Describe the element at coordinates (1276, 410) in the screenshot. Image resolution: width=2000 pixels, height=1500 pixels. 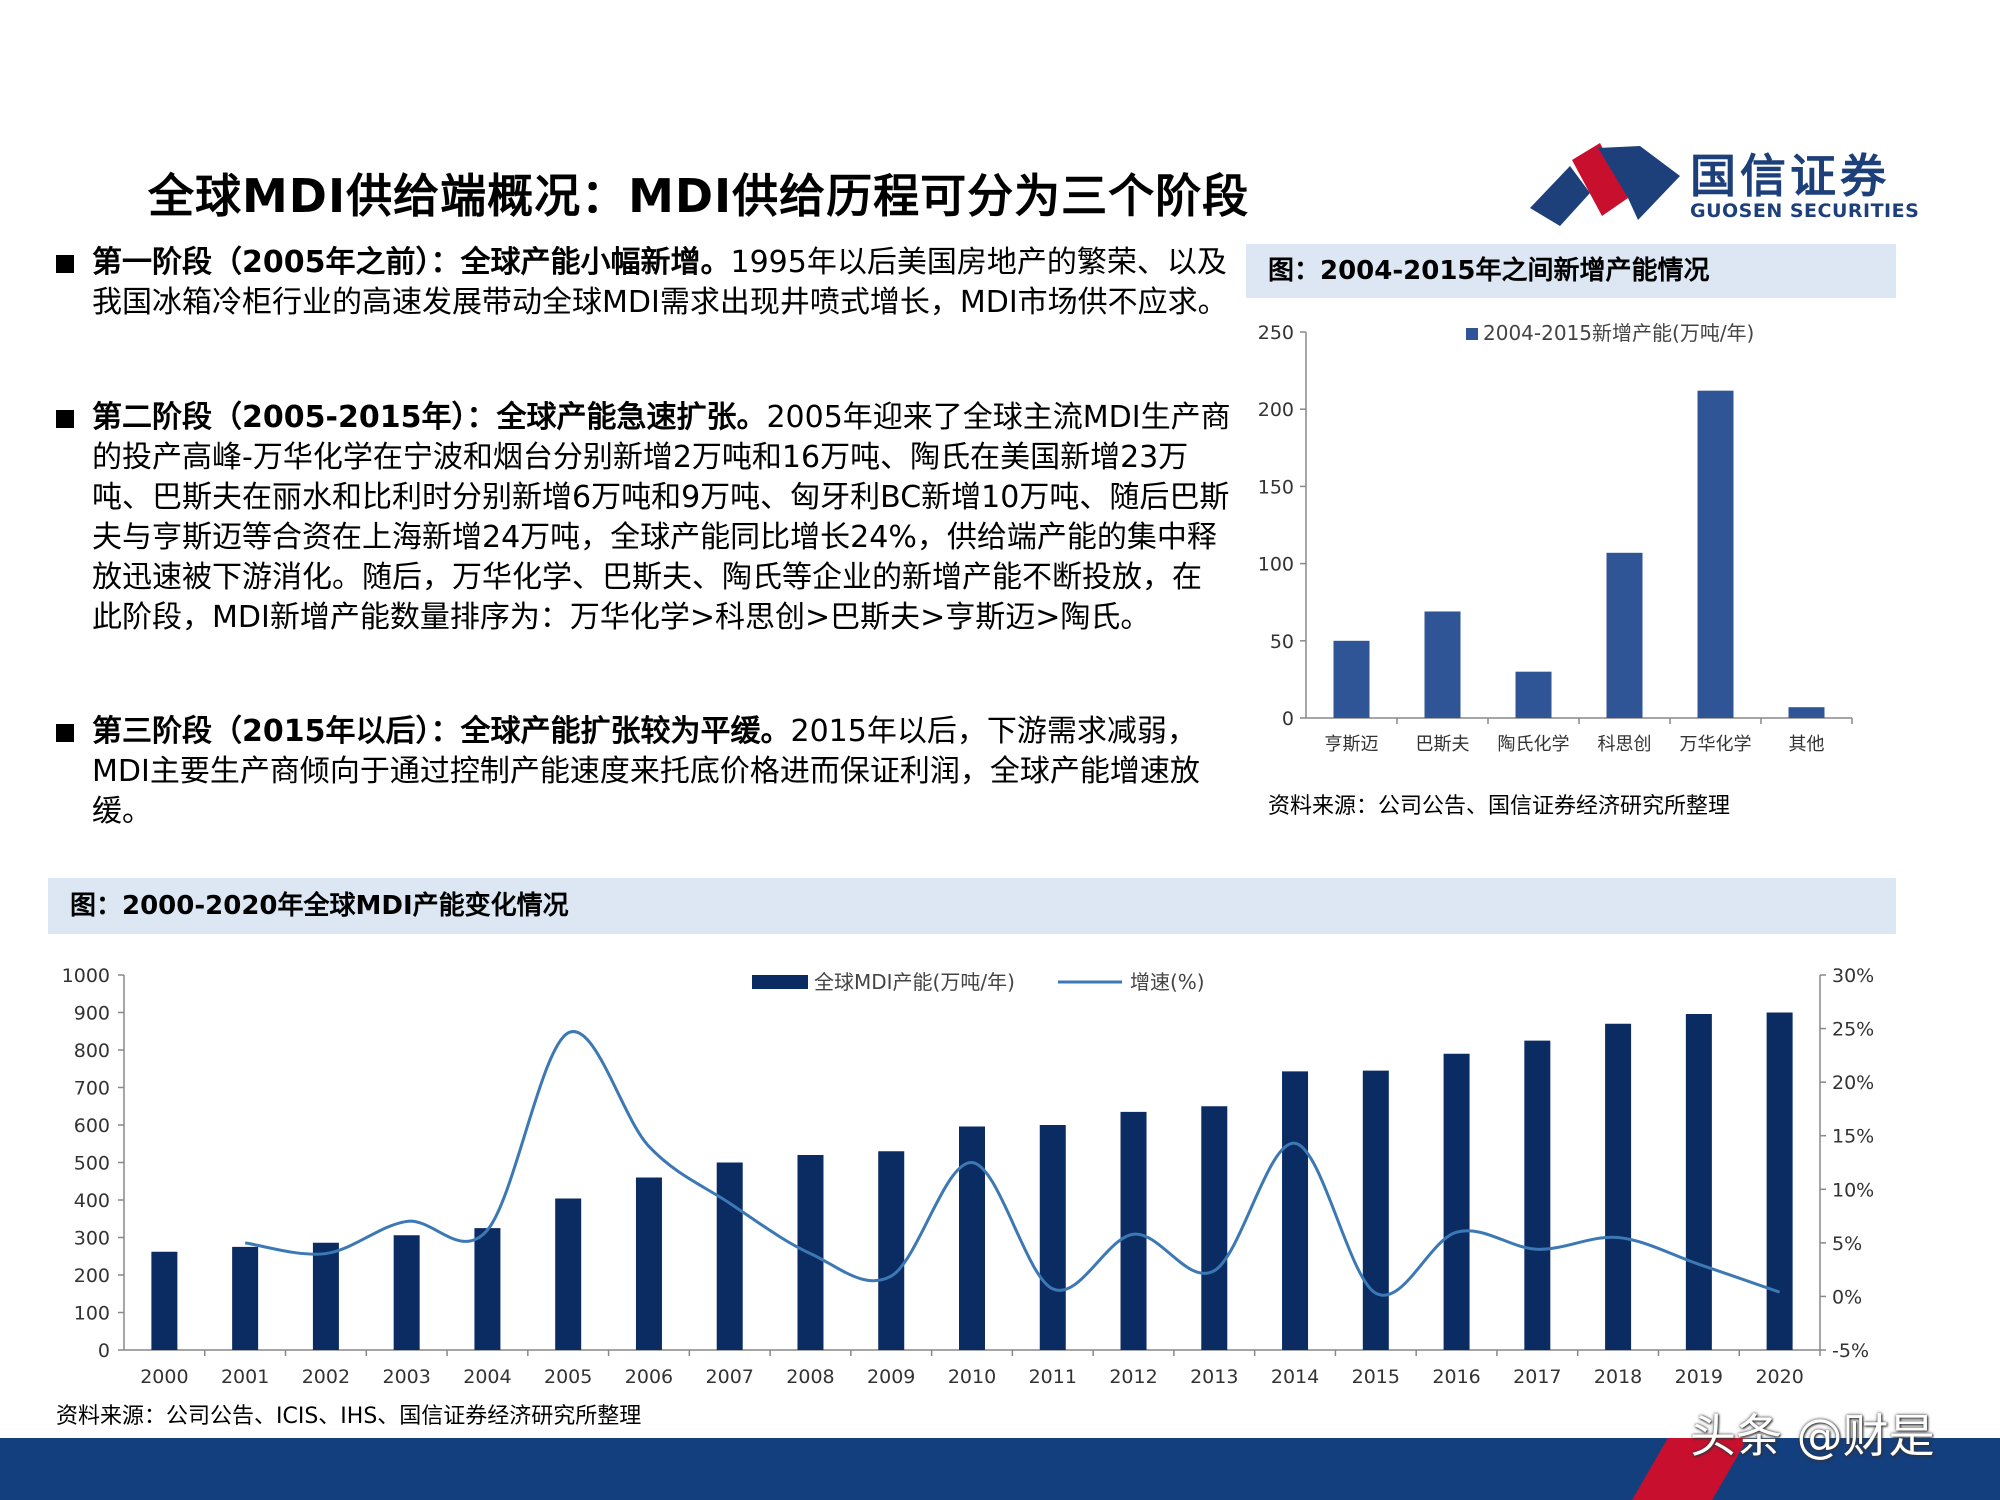
I see `chart1-y-tick-label: 200` at that location.